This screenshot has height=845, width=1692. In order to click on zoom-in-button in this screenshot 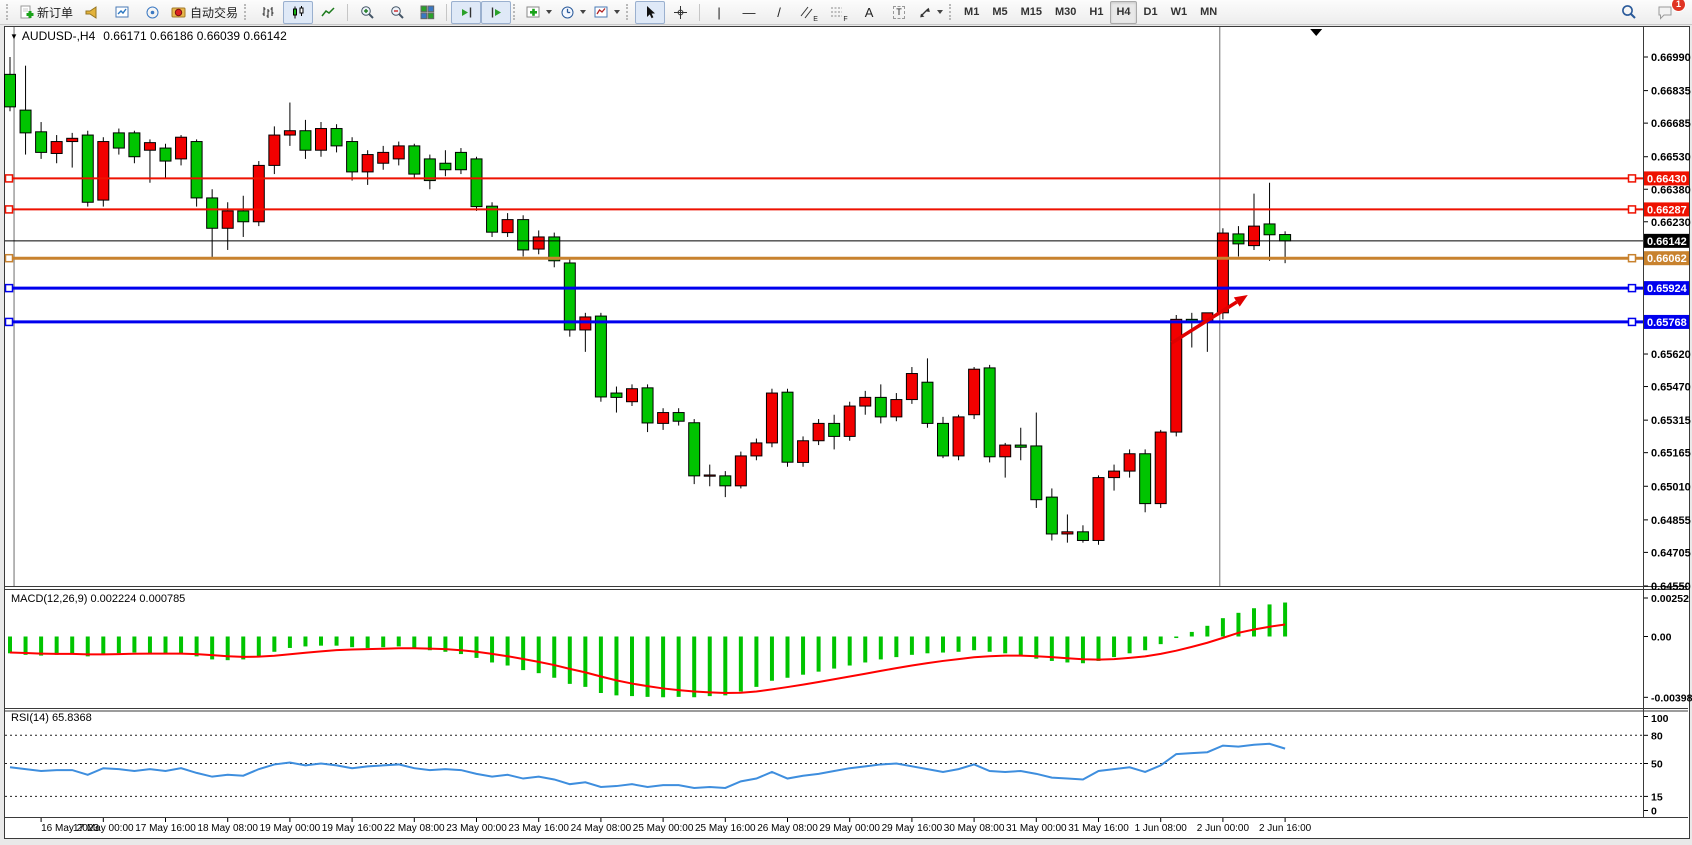, I will do `click(367, 12)`.